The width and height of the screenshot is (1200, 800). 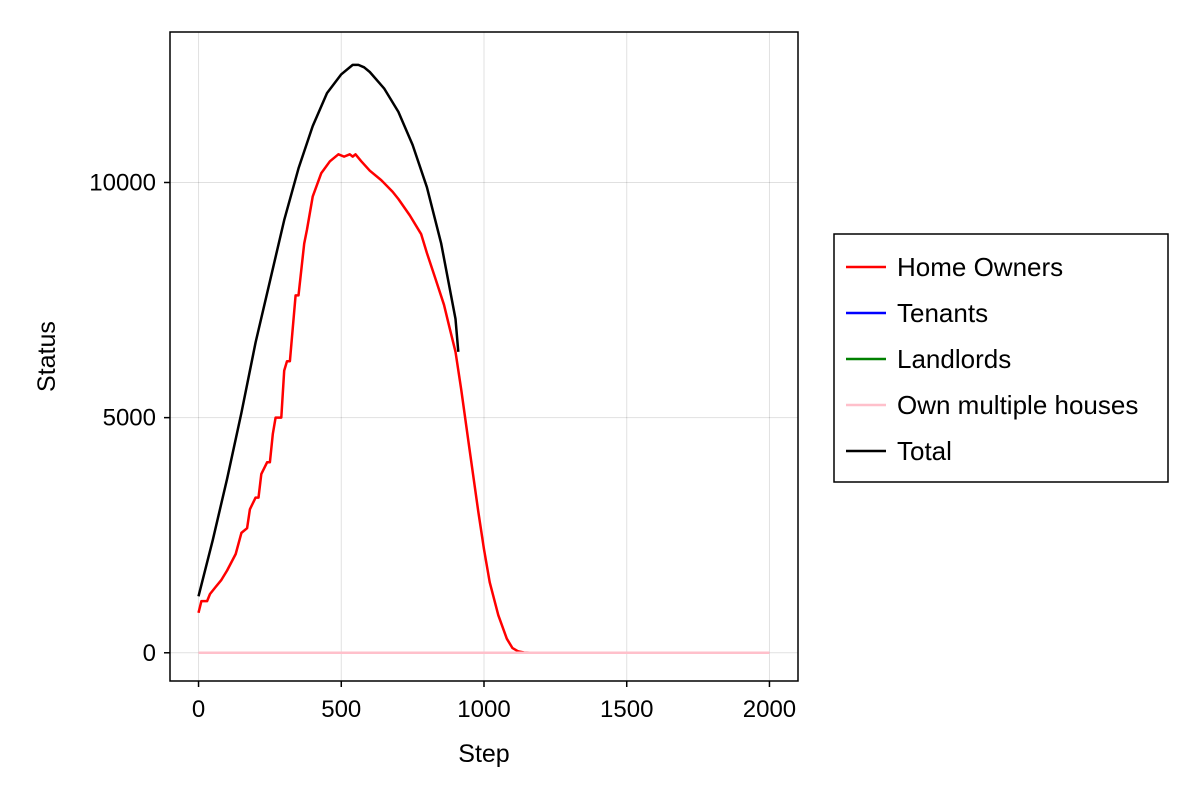 I want to click on legend-label-home-owners: Home Owners, so click(x=980, y=267).